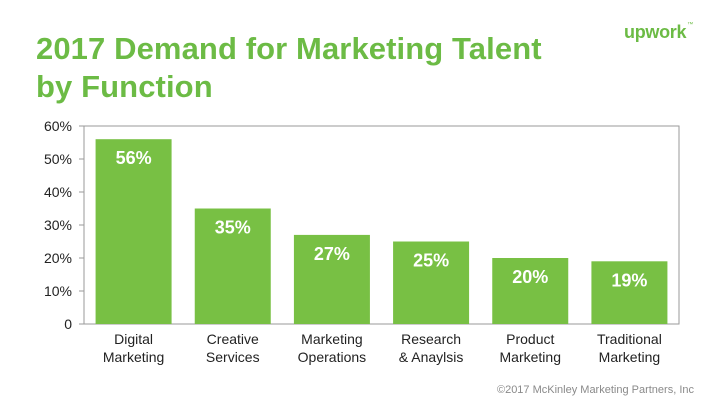  I want to click on chart-title-line-2: by Function, so click(124, 86).